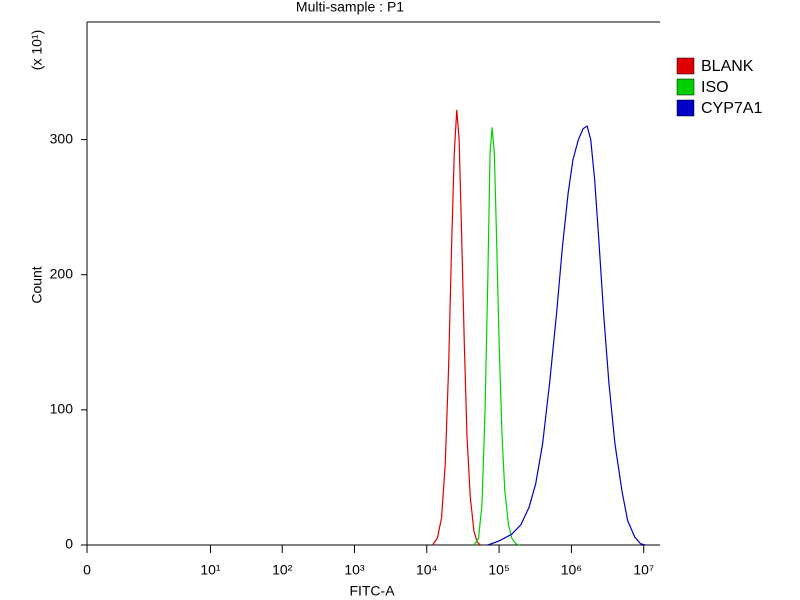  I want to click on x-tick-label: 10⁴, so click(427, 570).